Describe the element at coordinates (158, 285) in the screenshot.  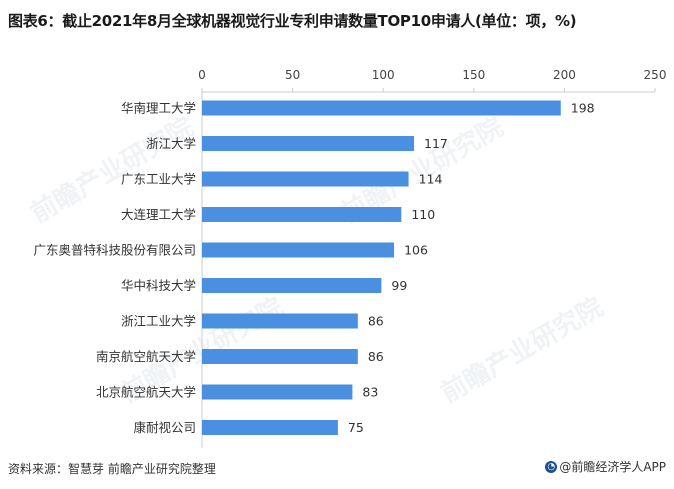
I see `category-label: 华中科技大学` at that location.